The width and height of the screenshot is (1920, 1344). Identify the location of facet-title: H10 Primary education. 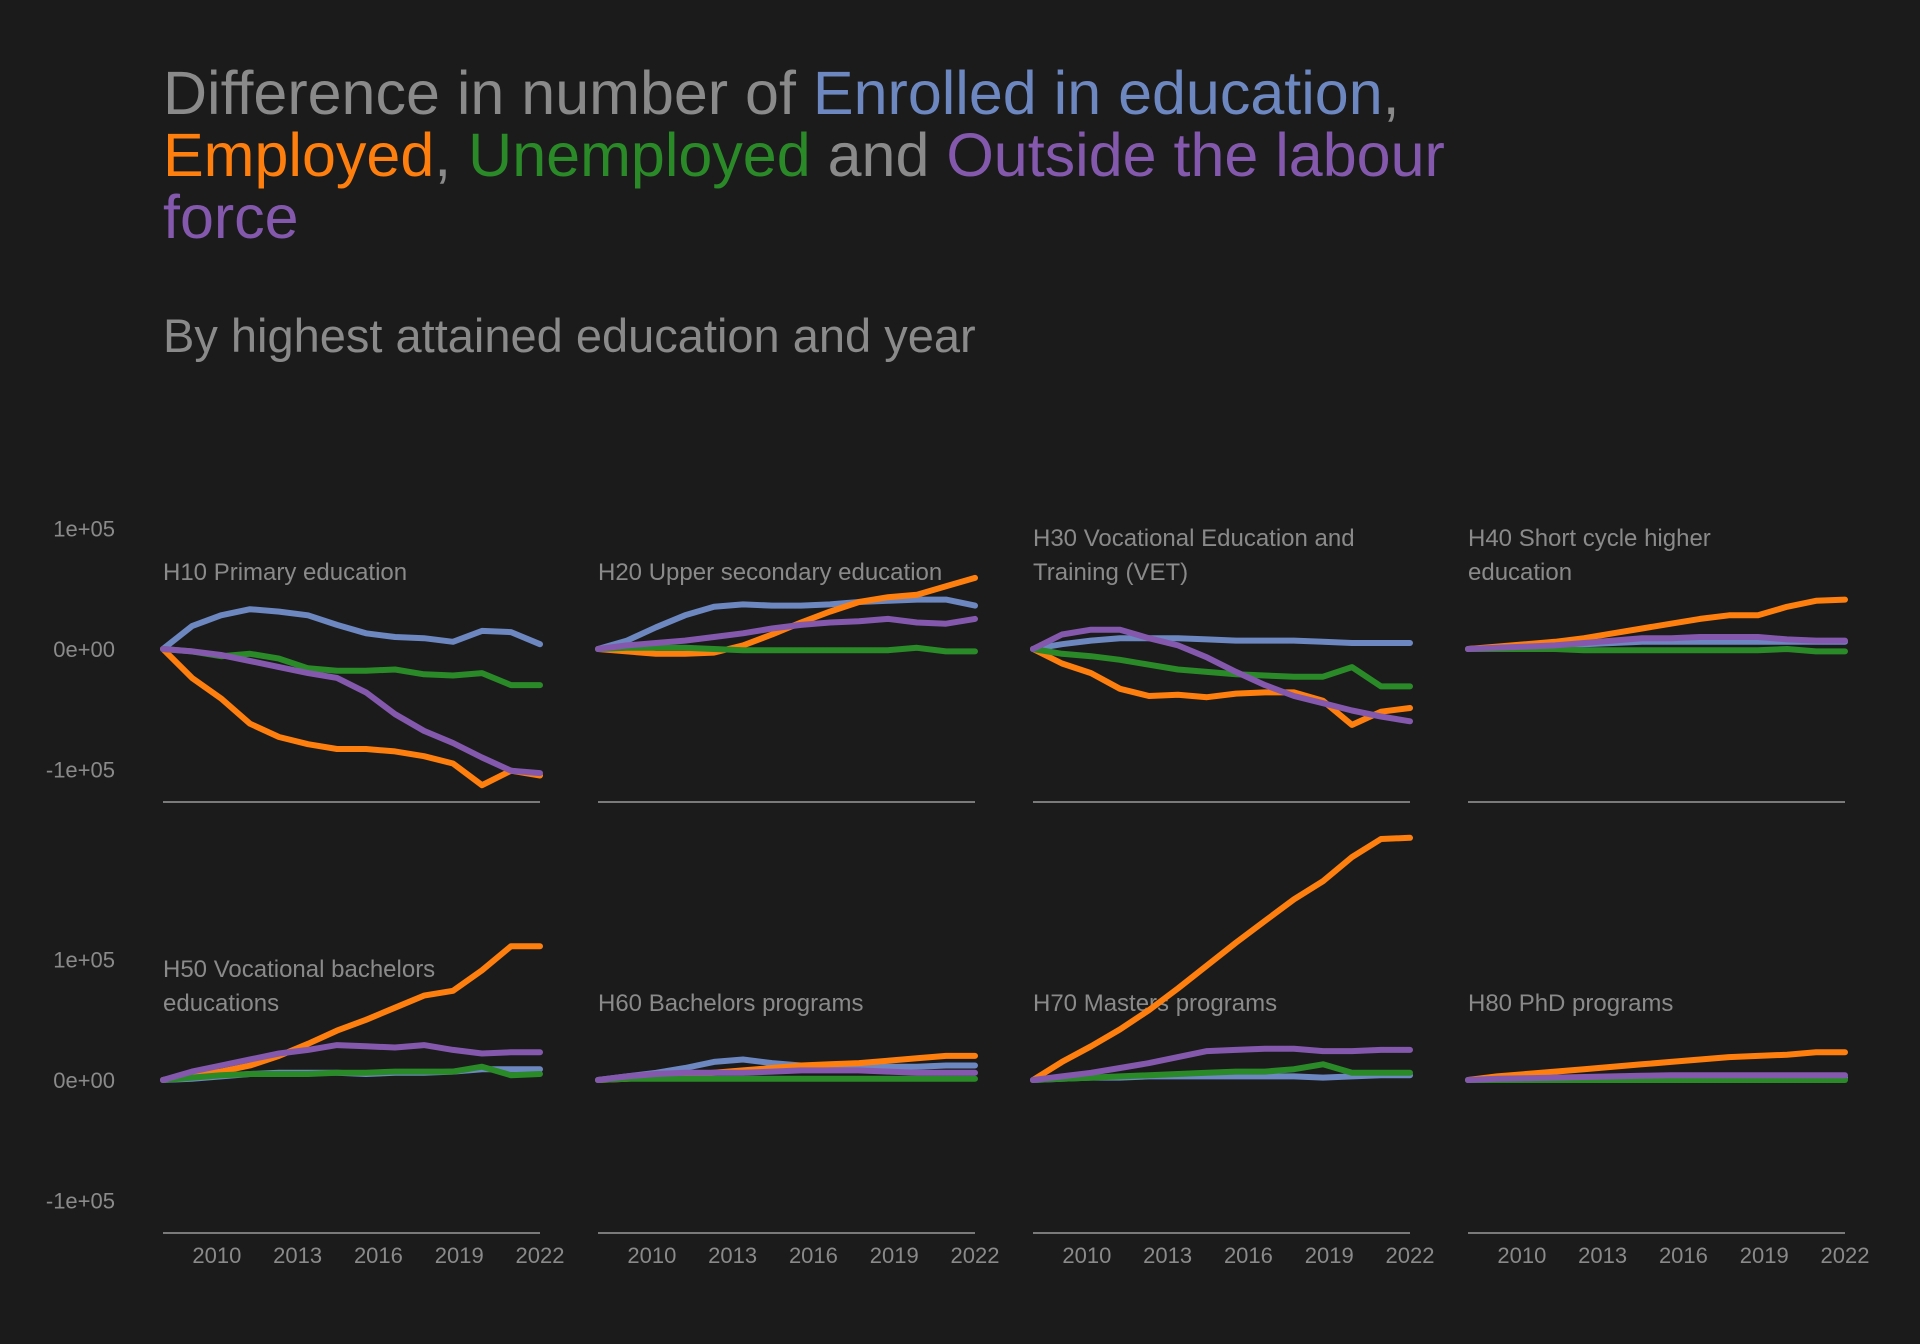
(285, 572).